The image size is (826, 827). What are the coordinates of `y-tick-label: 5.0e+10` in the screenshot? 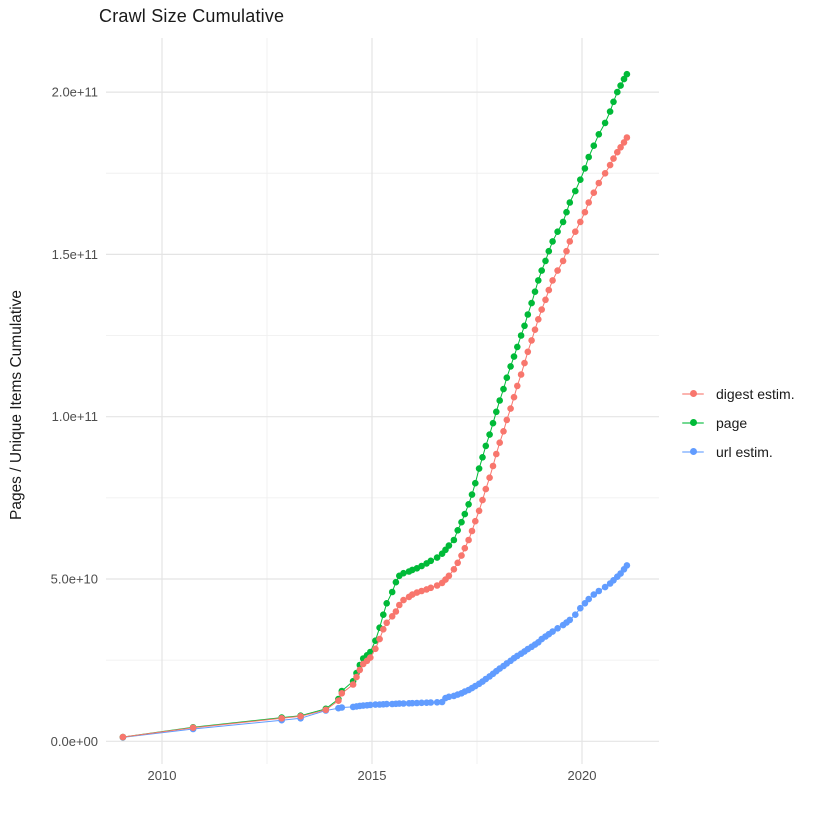 It's located at (74, 579).